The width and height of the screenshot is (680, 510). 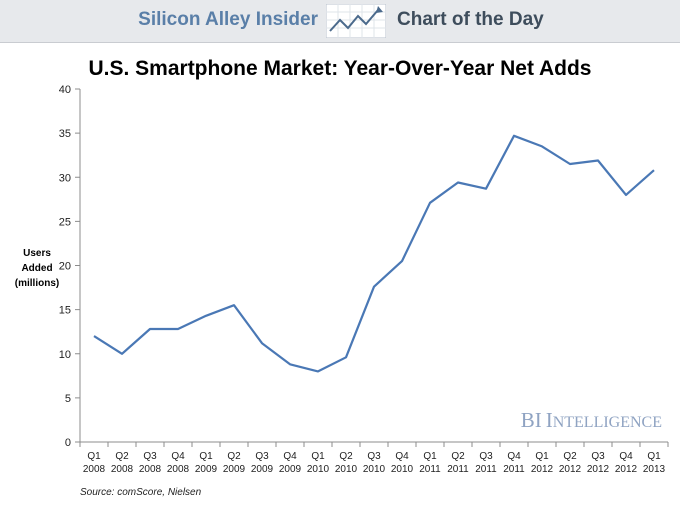 What do you see at coordinates (68, 399) in the screenshot?
I see `y-tick-label: 5` at bounding box center [68, 399].